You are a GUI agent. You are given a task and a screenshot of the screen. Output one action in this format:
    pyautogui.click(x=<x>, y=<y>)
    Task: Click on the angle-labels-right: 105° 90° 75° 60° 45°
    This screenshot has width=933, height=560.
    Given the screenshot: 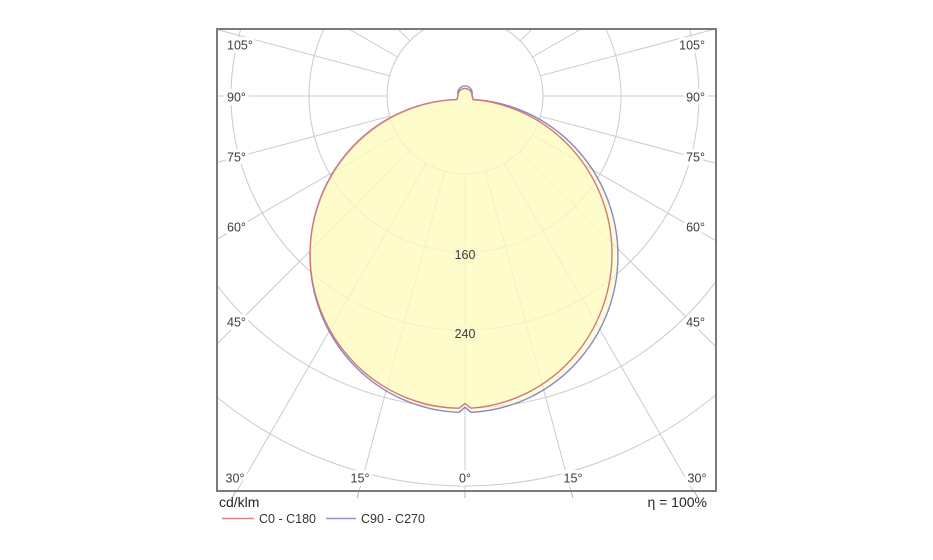 What is the action you would take?
    pyautogui.click(x=692, y=184)
    